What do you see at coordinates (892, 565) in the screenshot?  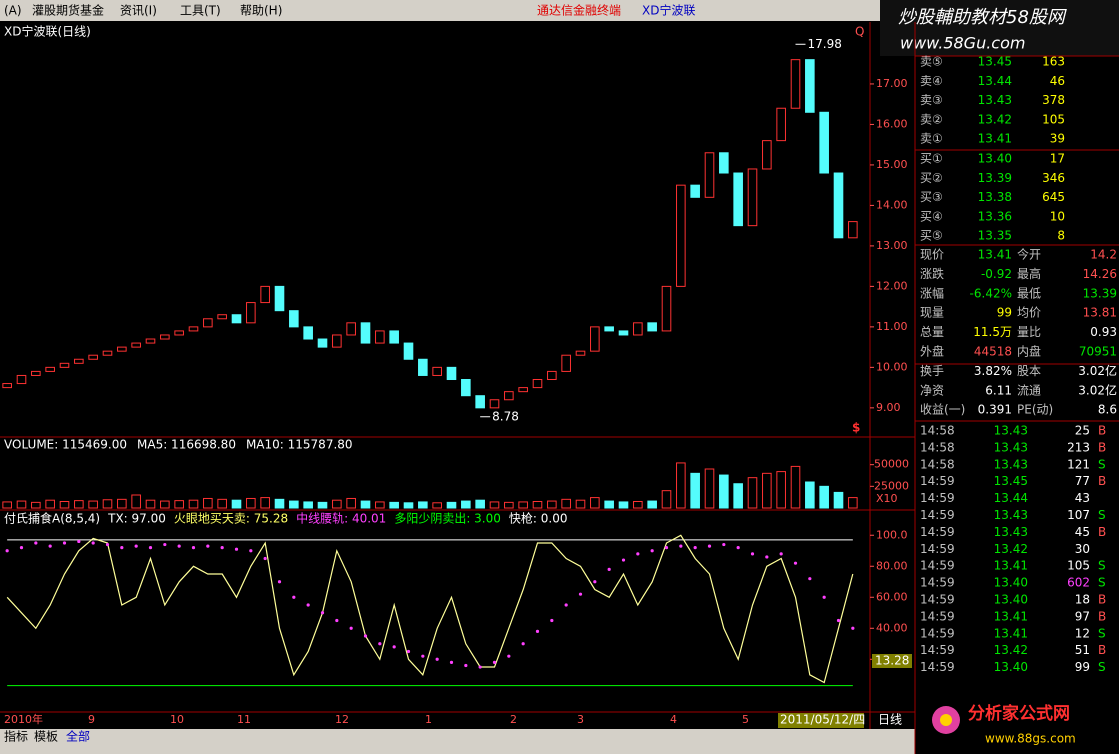 I see `y-tick-label: 80.00` at bounding box center [892, 565].